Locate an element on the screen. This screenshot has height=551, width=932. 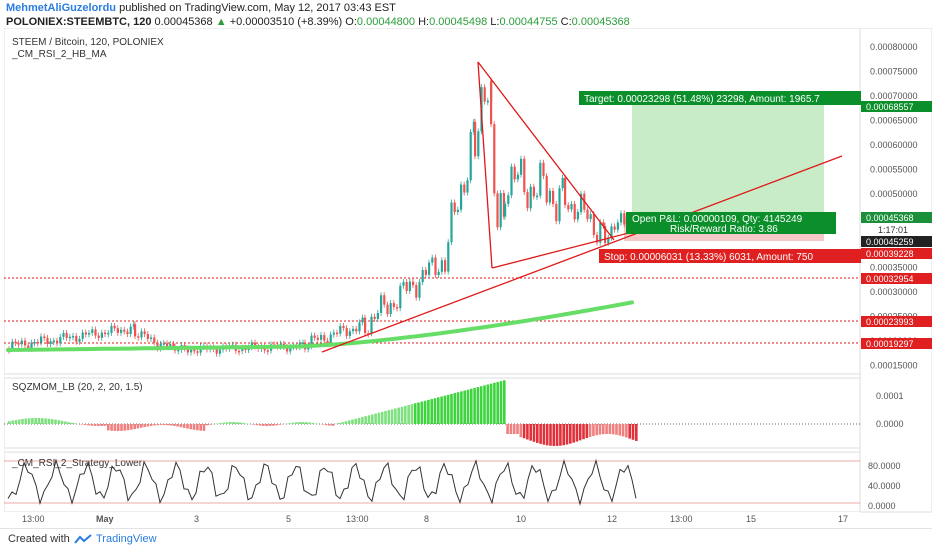
price-tick: 0.00075000 is located at coordinates (894, 72).